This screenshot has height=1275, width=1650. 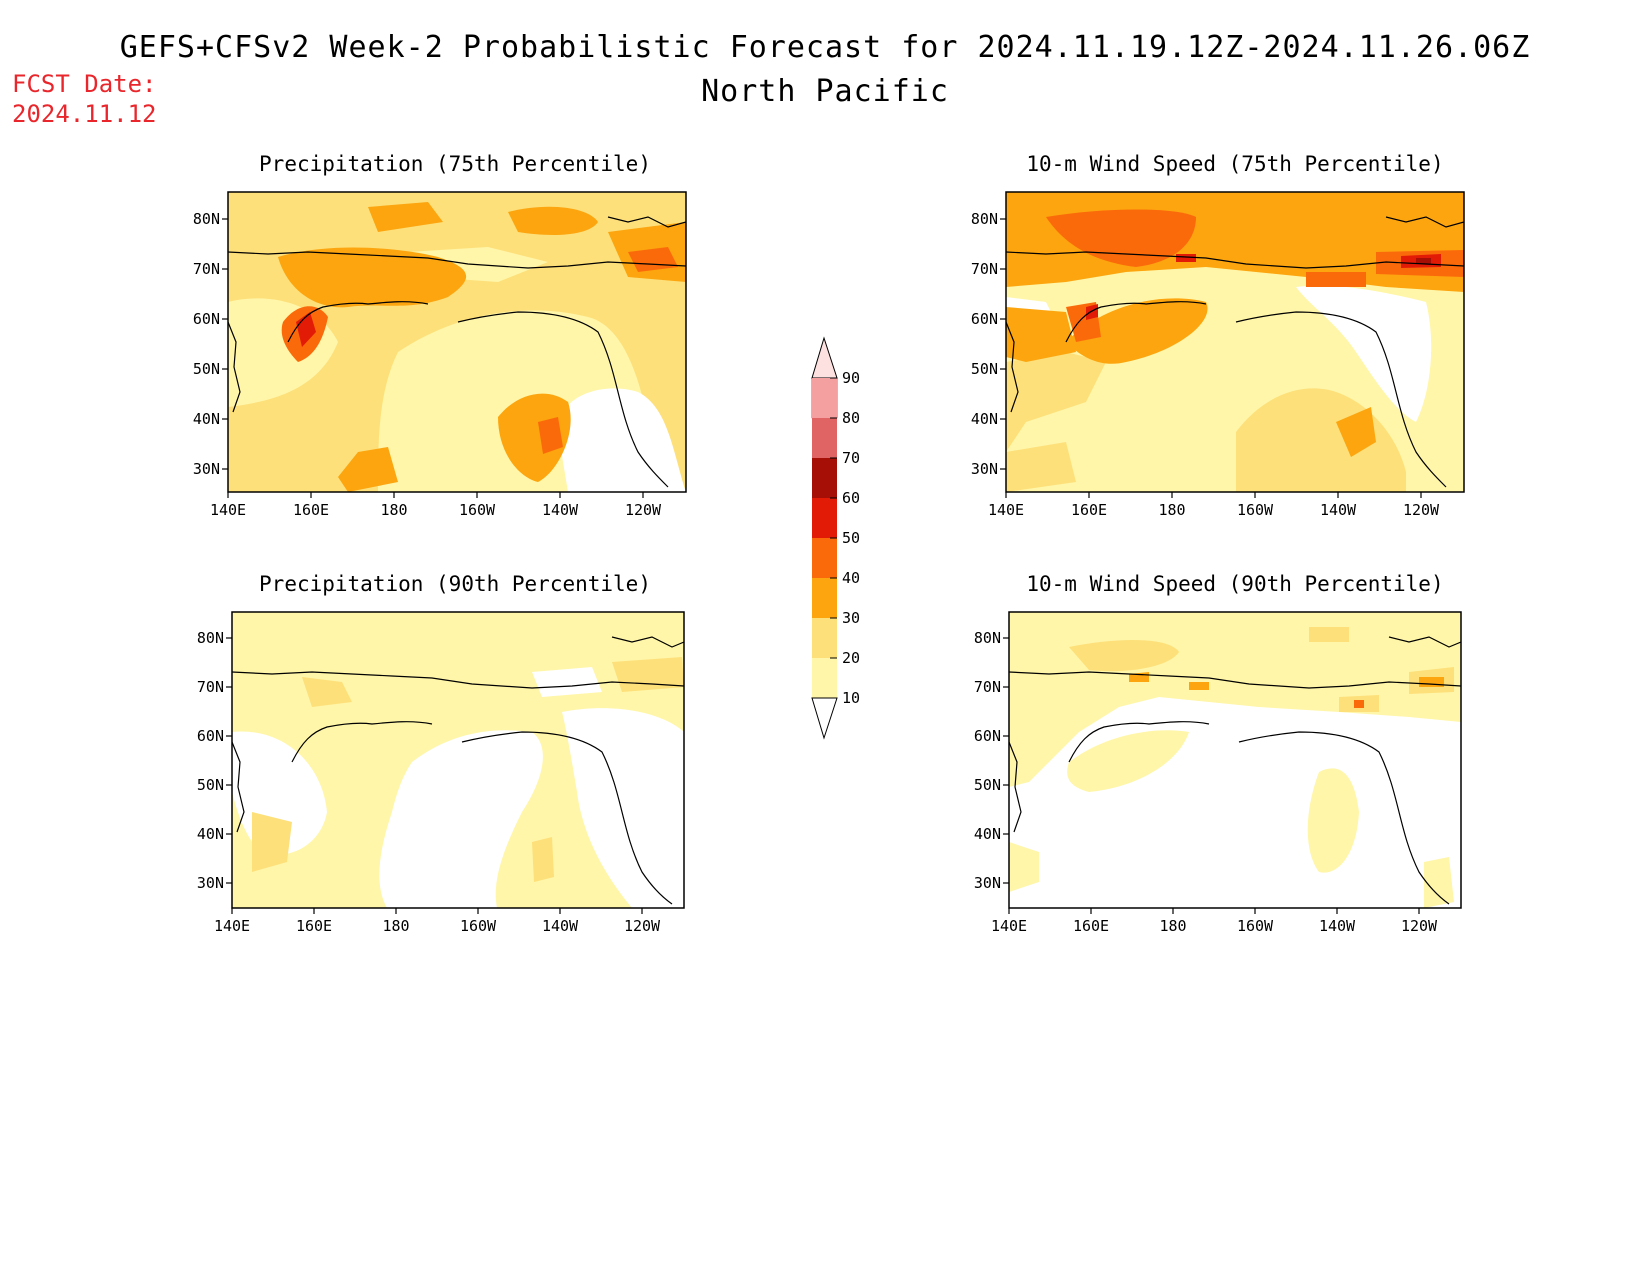 I want to click on panel-title-precip-90: Precipitation (90th Percentile), so click(x=455, y=584).